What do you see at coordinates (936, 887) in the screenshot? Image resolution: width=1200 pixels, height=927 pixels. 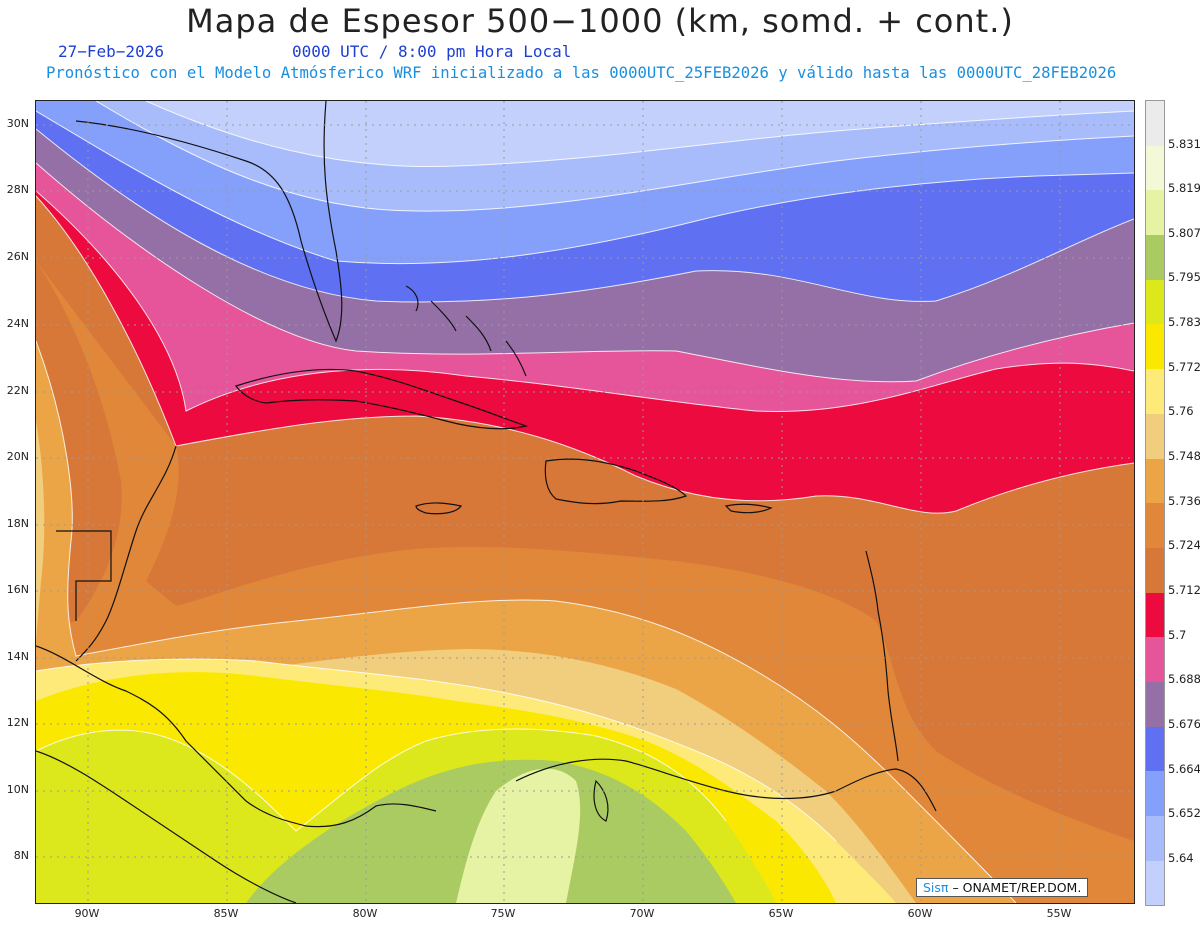 I see `credit-brand: Sisπ` at bounding box center [936, 887].